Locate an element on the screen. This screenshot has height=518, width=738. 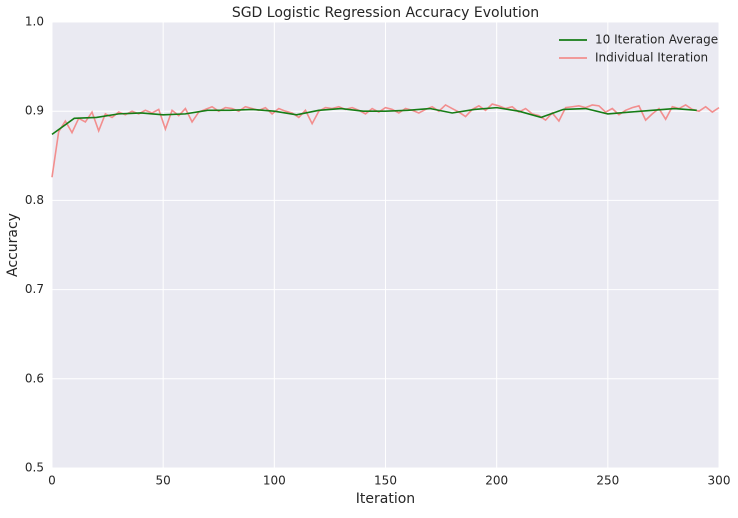
y-tick-label: 0.8 is located at coordinates (34, 200).